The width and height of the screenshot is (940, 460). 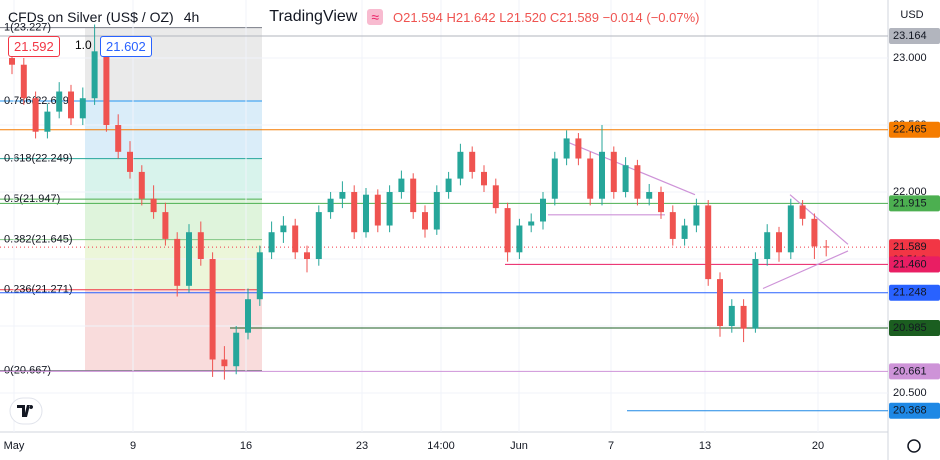 What do you see at coordinates (519, 446) in the screenshot?
I see `x-tick-label: Jun` at bounding box center [519, 446].